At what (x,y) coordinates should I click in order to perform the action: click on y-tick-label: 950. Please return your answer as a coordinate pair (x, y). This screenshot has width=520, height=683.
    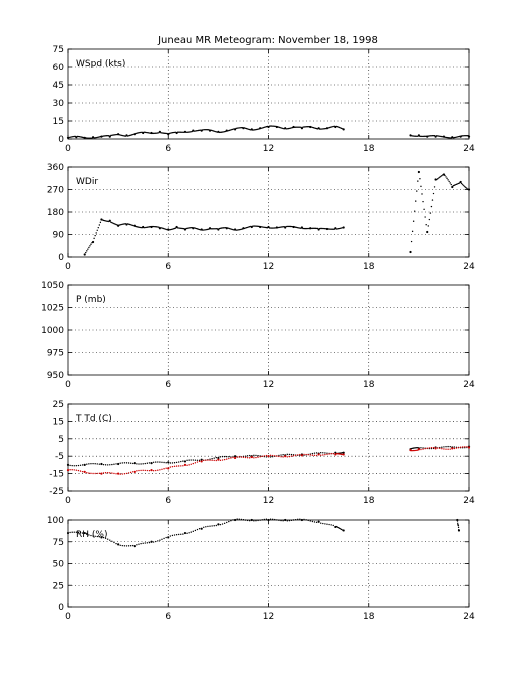
    Looking at the image, I should click on (55, 376).